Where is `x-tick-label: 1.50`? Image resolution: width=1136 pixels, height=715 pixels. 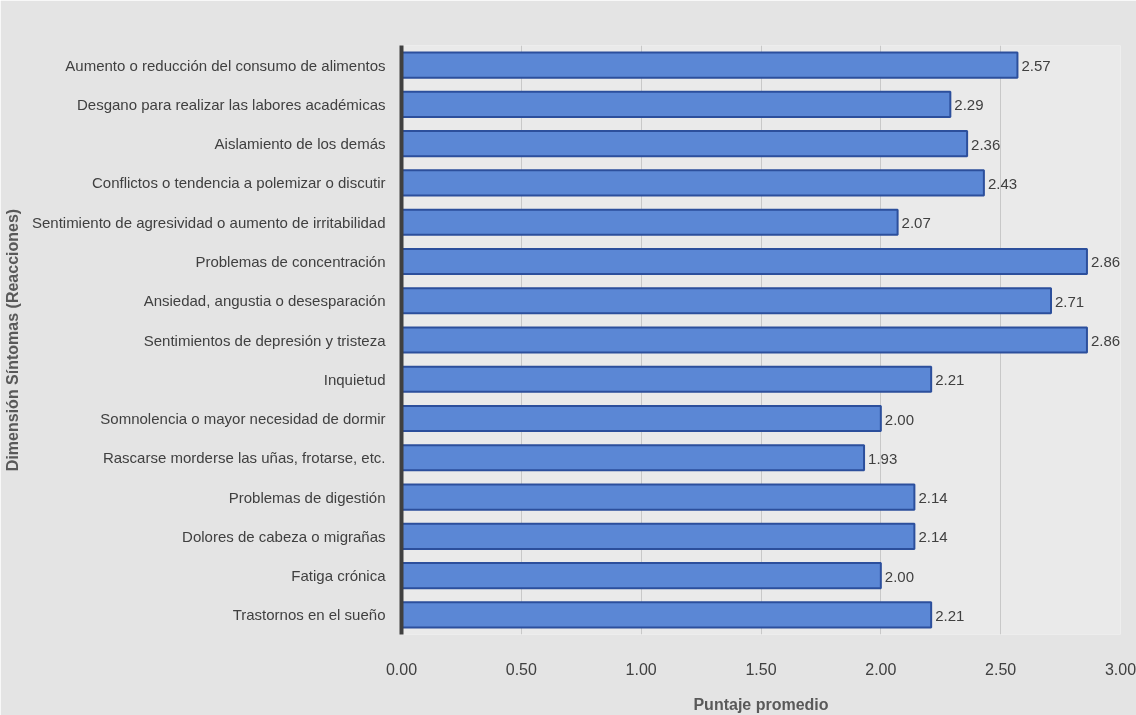 x-tick-label: 1.50 is located at coordinates (761, 669).